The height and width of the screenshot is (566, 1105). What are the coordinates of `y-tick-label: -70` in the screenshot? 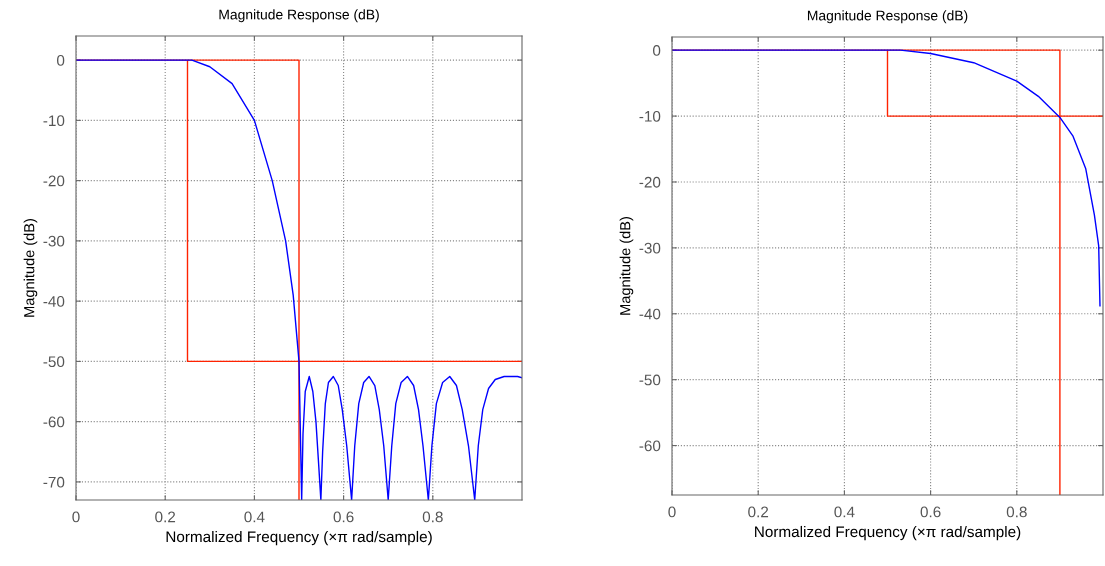 It's located at (54, 482).